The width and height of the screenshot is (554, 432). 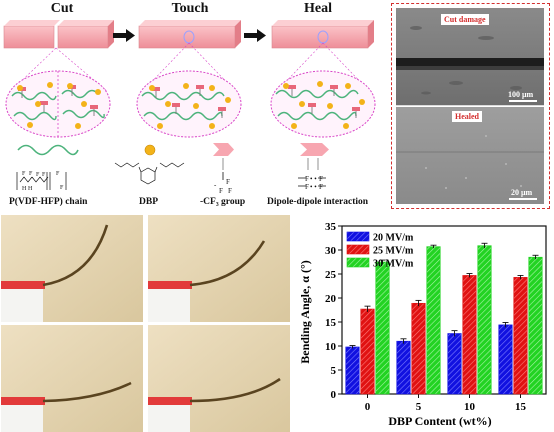 I want to click on cut-film-right, so click(x=85, y=34).